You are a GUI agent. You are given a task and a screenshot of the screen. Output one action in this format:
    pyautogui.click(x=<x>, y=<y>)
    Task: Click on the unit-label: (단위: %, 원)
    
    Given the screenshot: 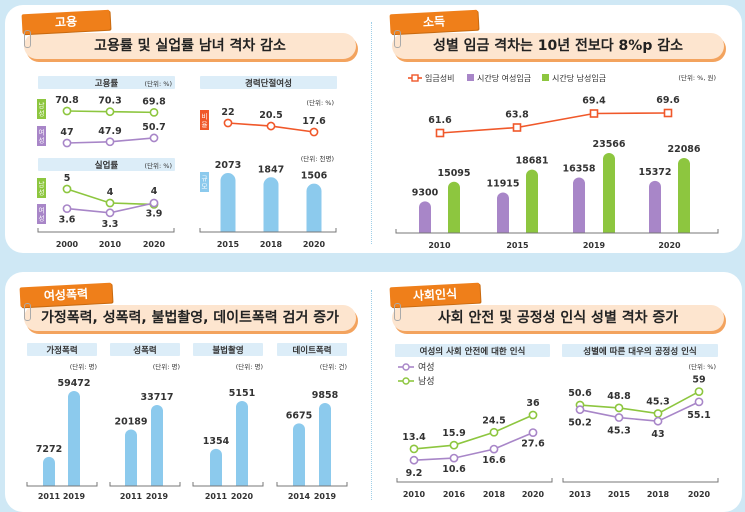 What is the action you would take?
    pyautogui.click(x=697, y=77)
    